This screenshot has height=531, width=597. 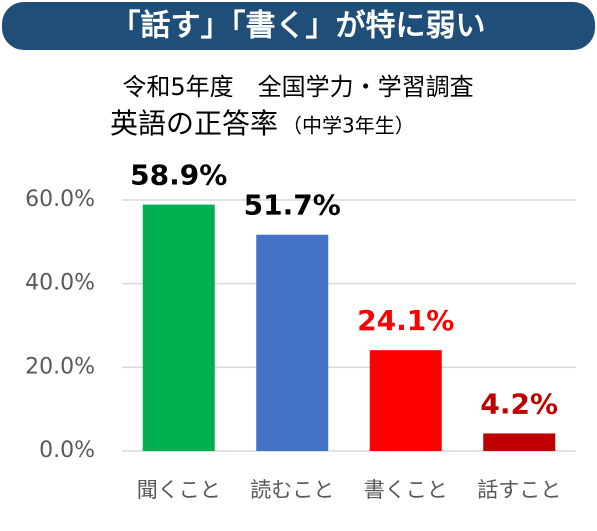 I want to click on y-tick-label: 0.0%, so click(x=67, y=450).